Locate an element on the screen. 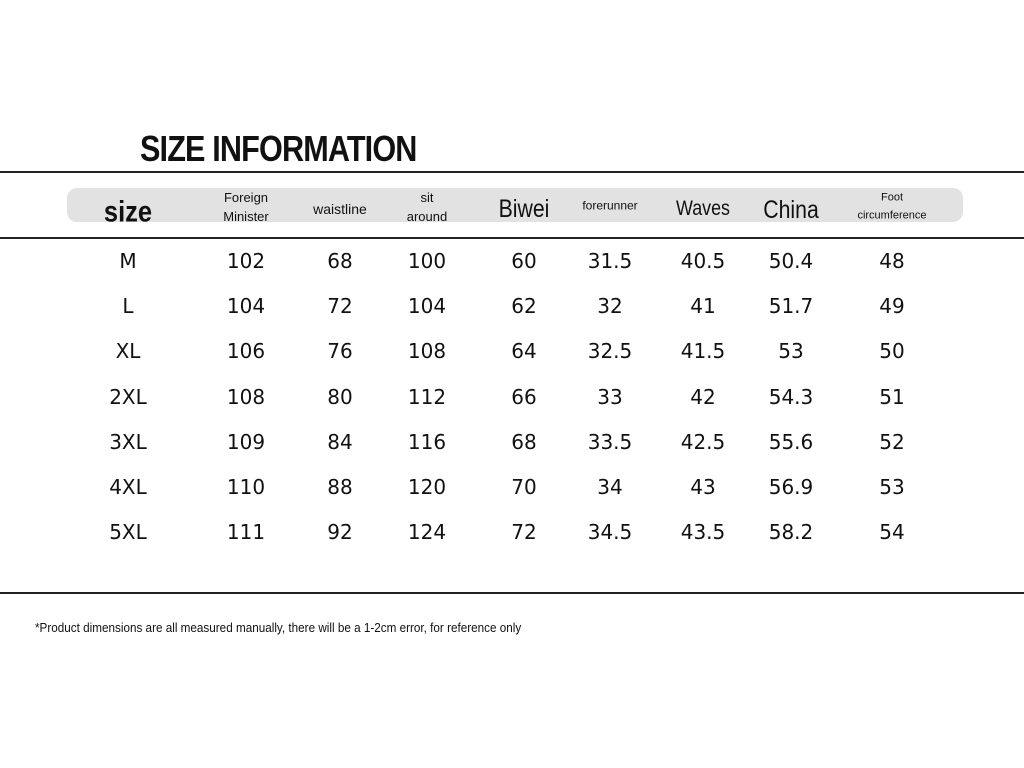  table-cell: 60 is located at coordinates (524, 261).